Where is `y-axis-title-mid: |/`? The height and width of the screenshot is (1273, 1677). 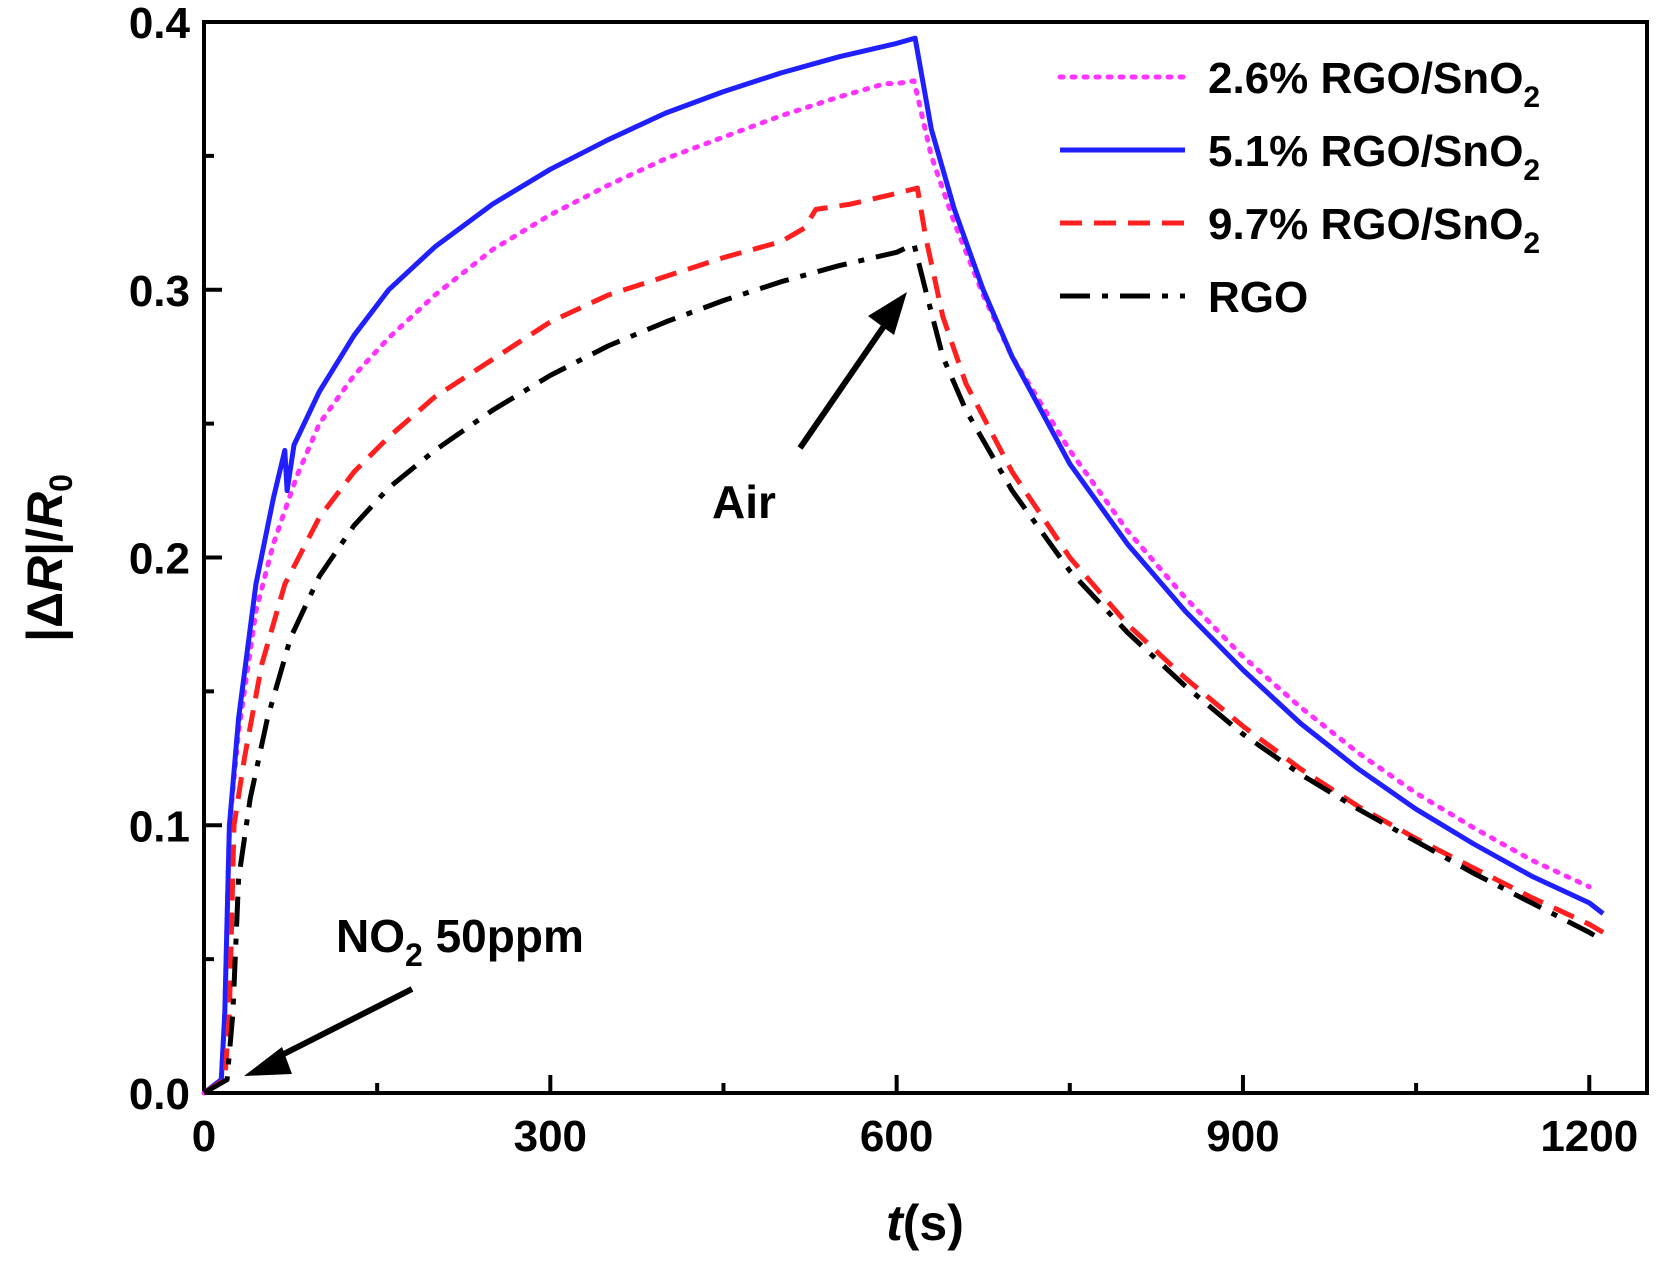
y-axis-title-mid: |/ is located at coordinates (45, 542).